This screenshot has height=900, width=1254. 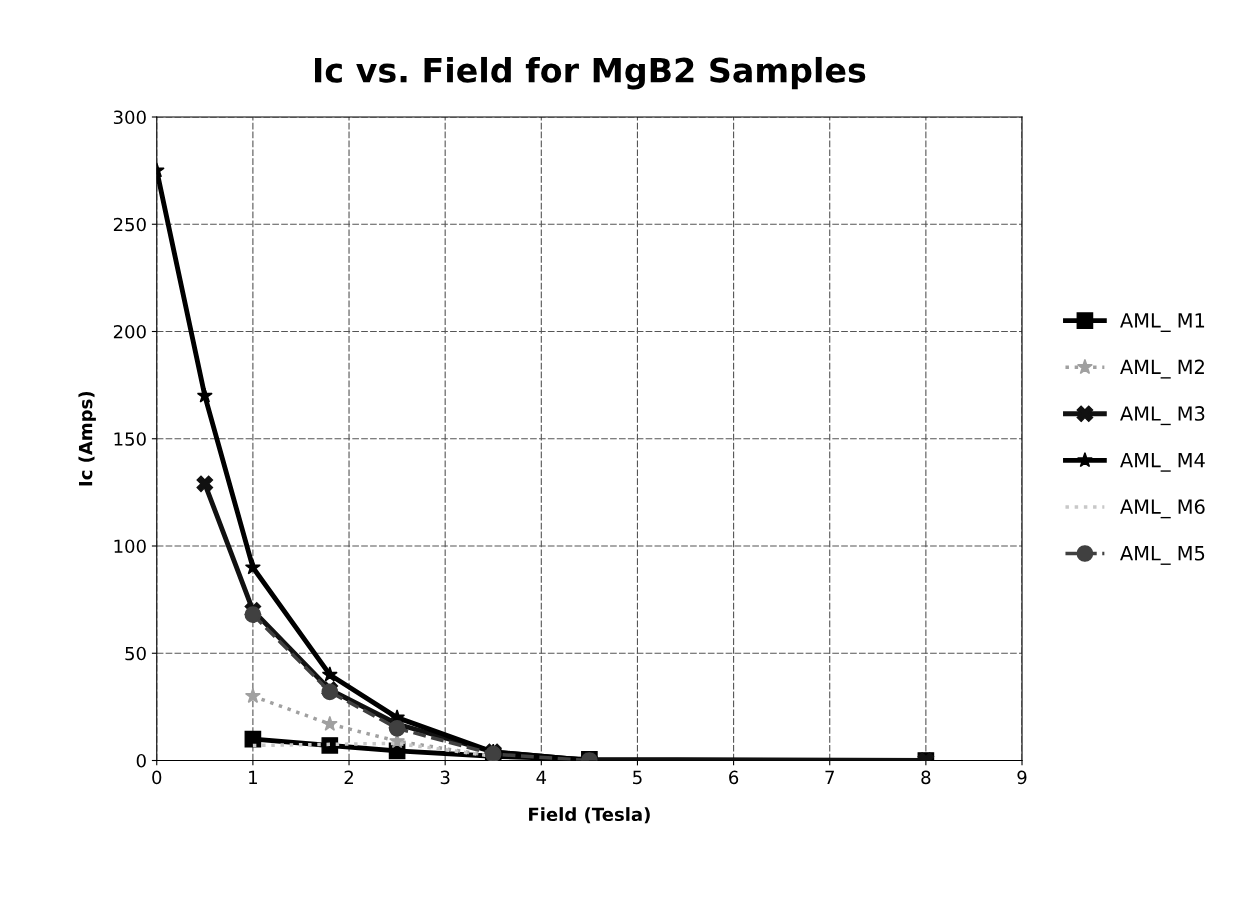 What do you see at coordinates (130, 439) in the screenshot?
I see `y-tick-label: 150` at bounding box center [130, 439].